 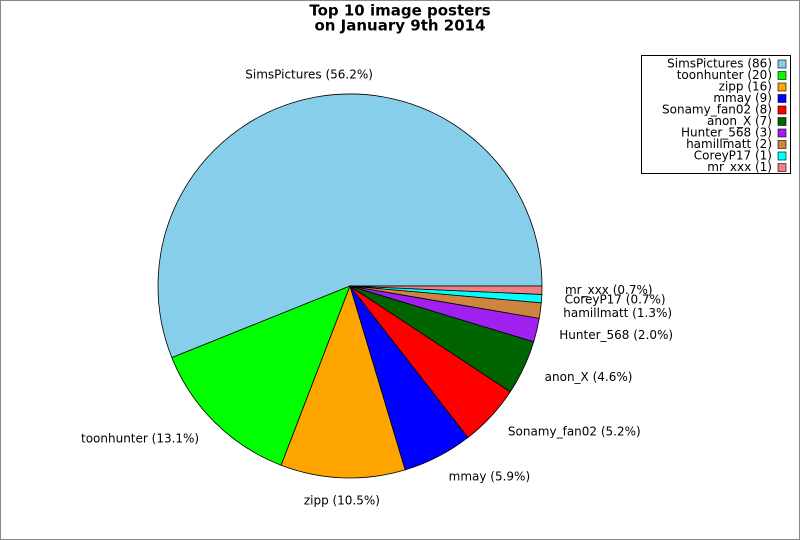 I want to click on legend-label: Sonamy_fan02 (8), so click(x=717, y=110).